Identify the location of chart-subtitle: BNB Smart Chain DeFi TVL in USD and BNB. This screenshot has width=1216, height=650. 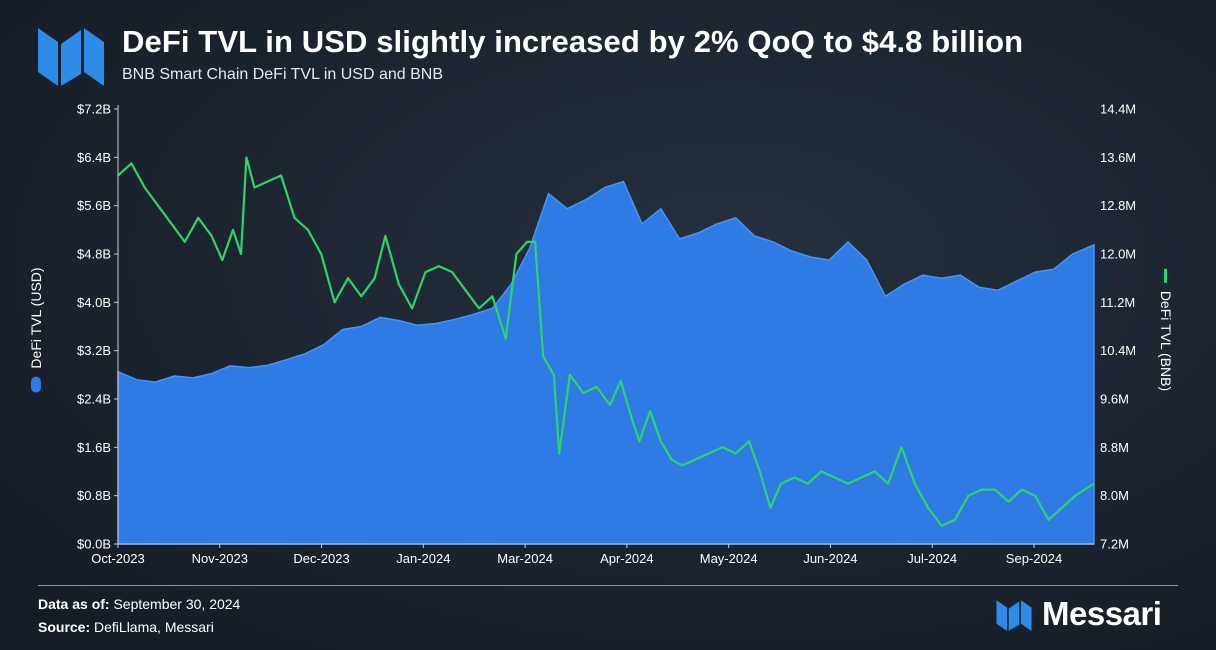
(283, 74).